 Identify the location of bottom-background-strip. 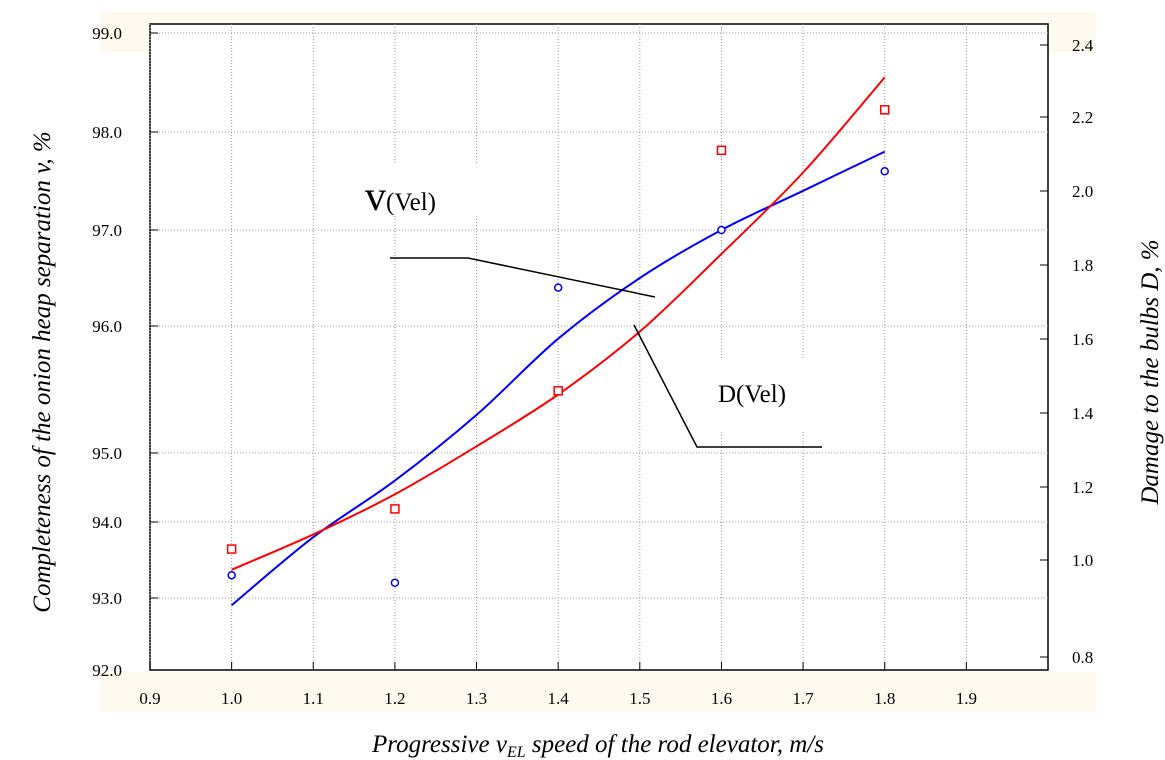
(598, 692).